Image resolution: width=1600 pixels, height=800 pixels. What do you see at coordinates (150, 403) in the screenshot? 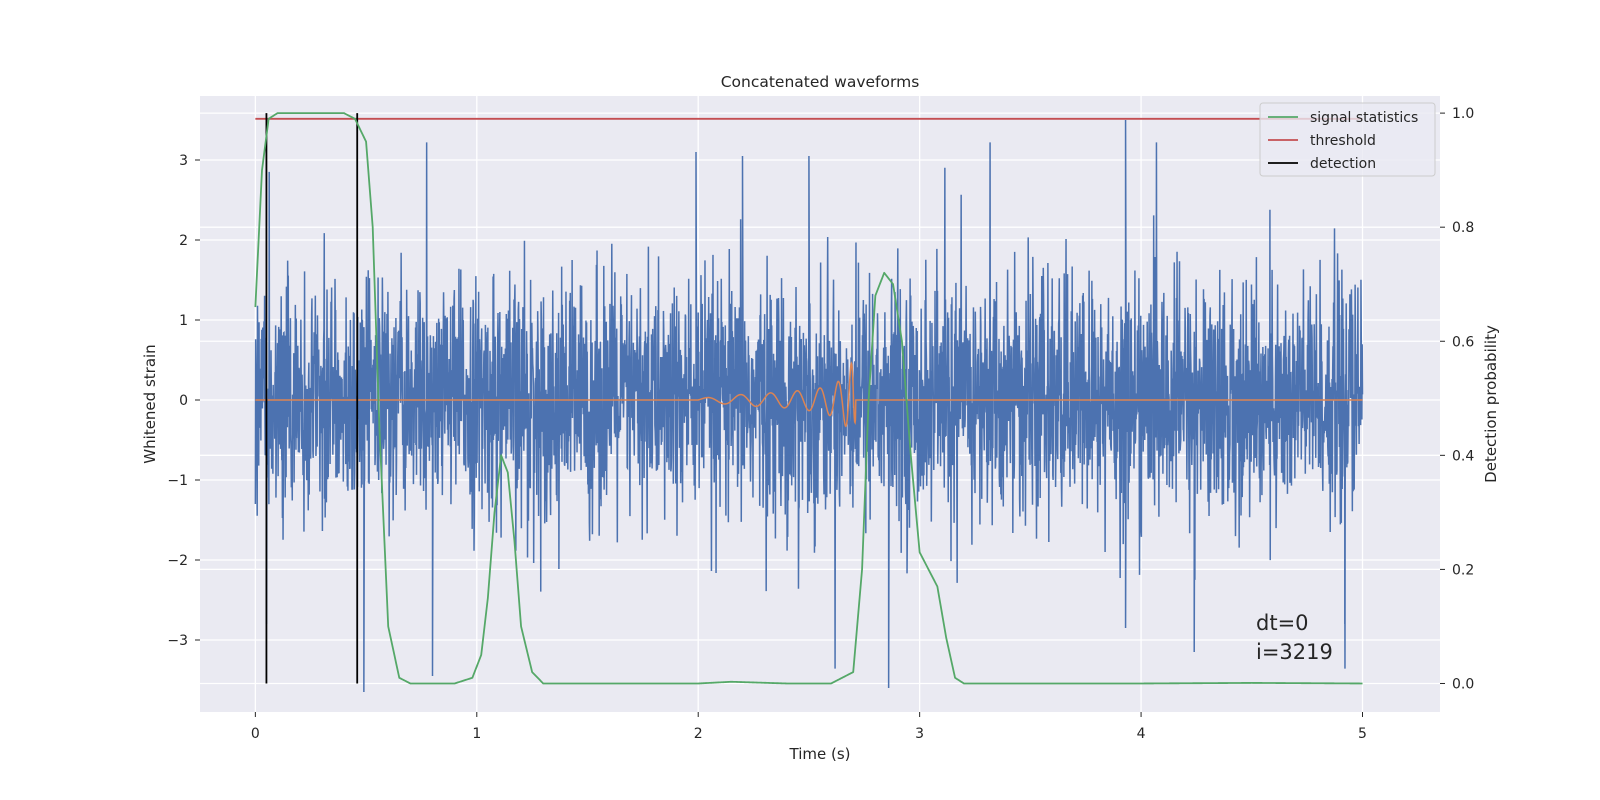
I see `y-axis-label: Whitened strain` at bounding box center [150, 403].